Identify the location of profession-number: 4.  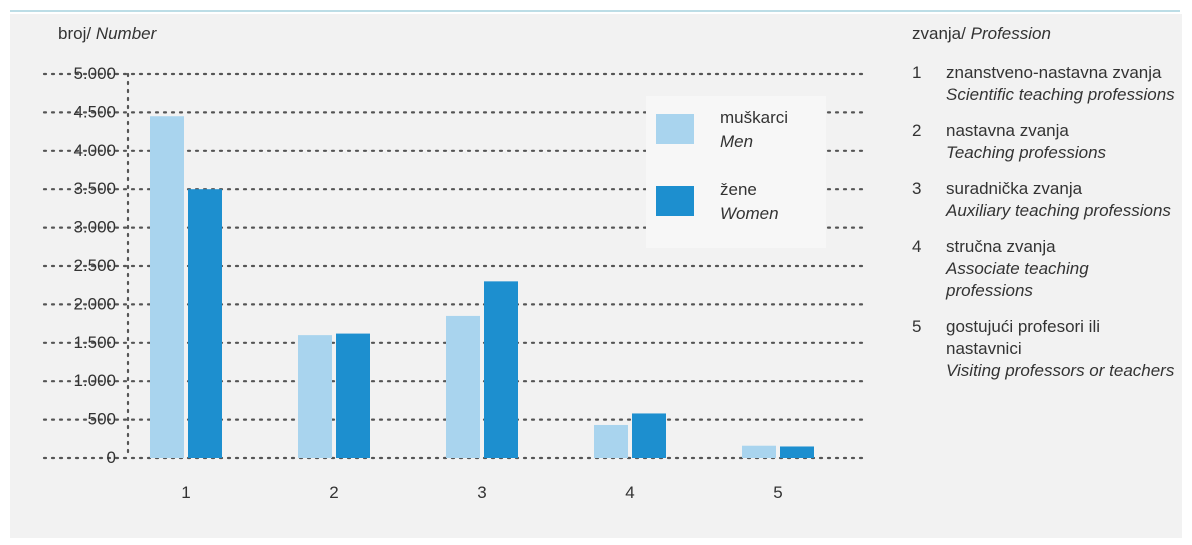
(917, 246).